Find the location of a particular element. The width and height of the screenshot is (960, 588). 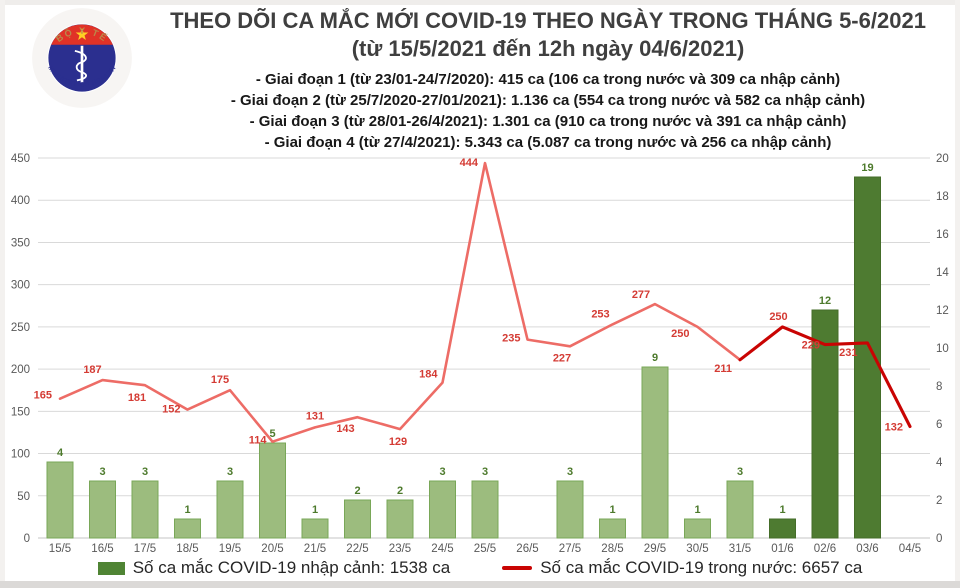

x-tick-label: 29/5 is located at coordinates (655, 549).